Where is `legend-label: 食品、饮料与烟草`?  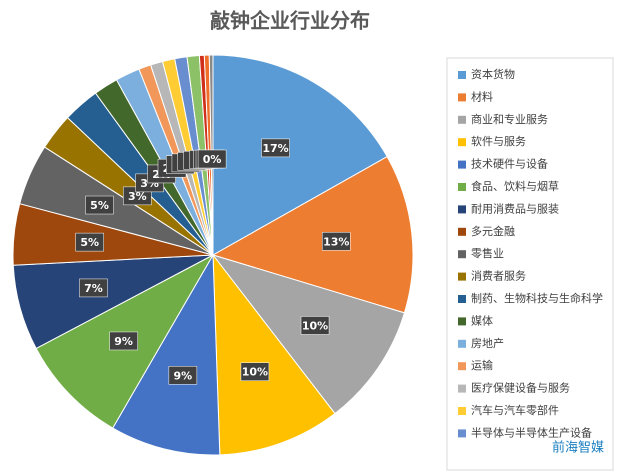
legend-label: 食品、饮料与烟草 is located at coordinates (515, 186).